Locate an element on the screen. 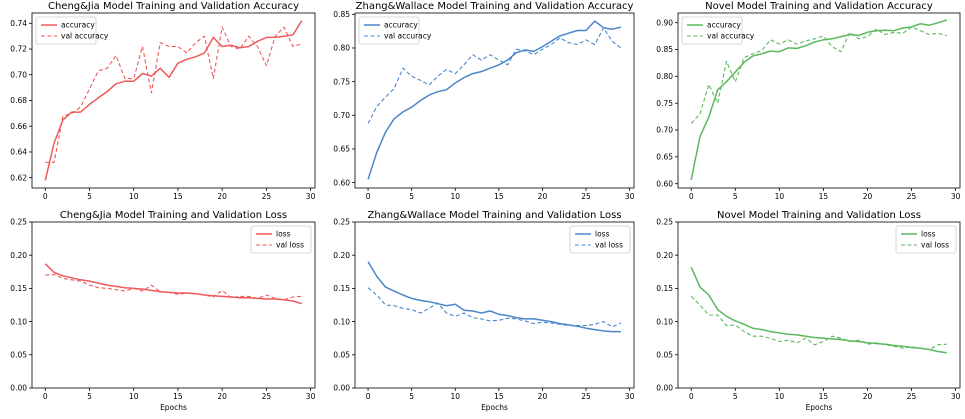  chart-5-title: Novel Model Training and Validation Loss is located at coordinates (819, 215).